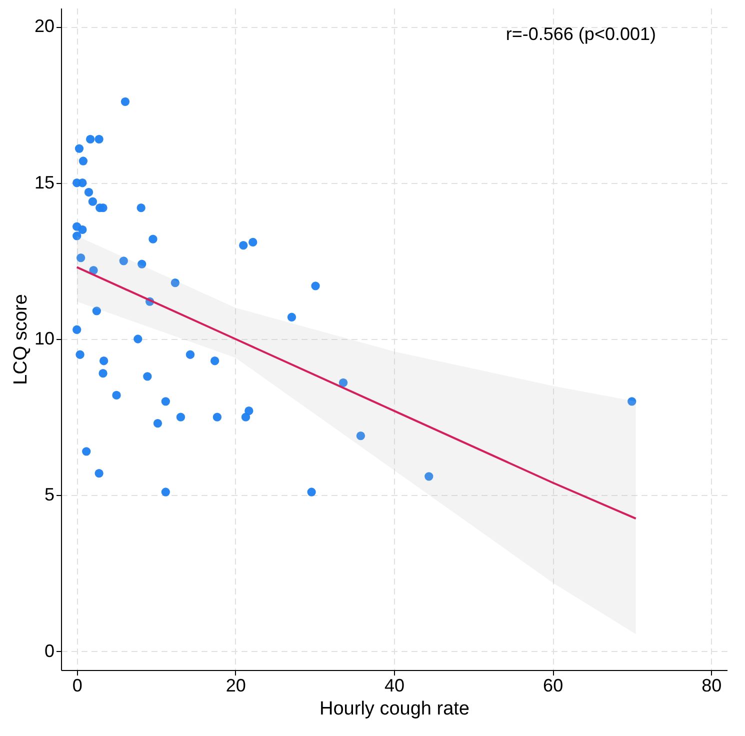 The height and width of the screenshot is (736, 745). I want to click on x-tick-label: 80, so click(712, 686).